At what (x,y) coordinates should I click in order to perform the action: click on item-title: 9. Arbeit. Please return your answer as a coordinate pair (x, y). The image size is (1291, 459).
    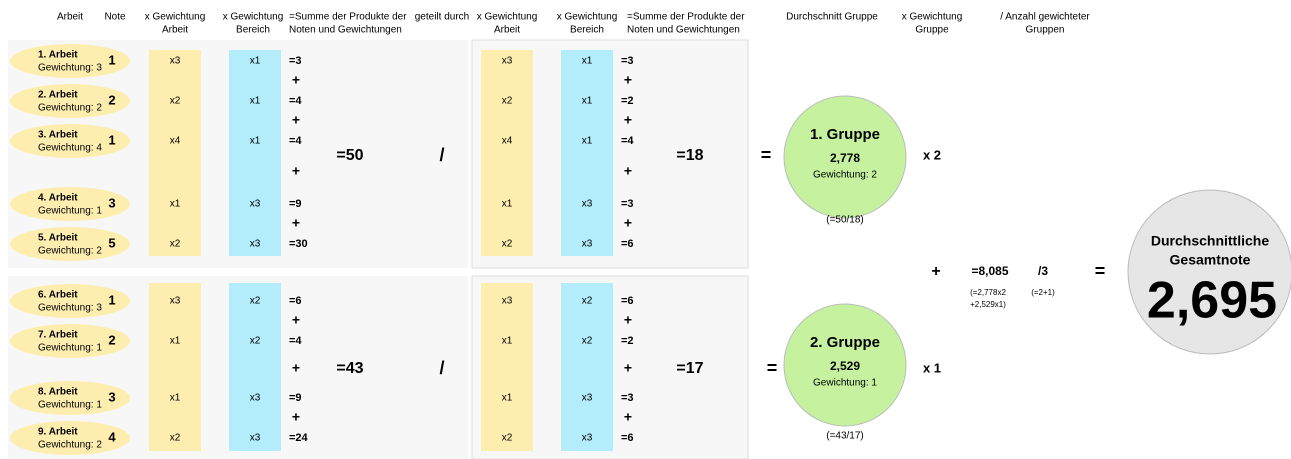
    Looking at the image, I should click on (58, 432).